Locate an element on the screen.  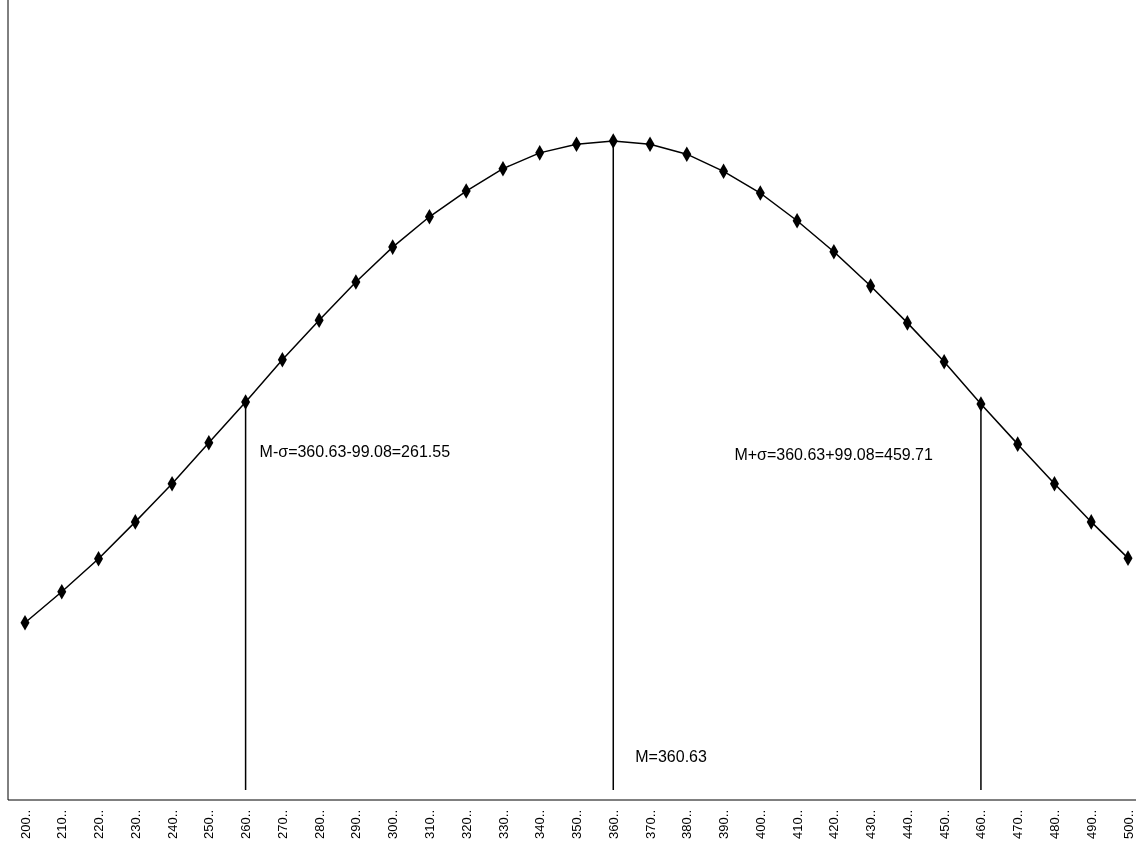
x-tick-label: 390.. is located at coordinates (724, 824).